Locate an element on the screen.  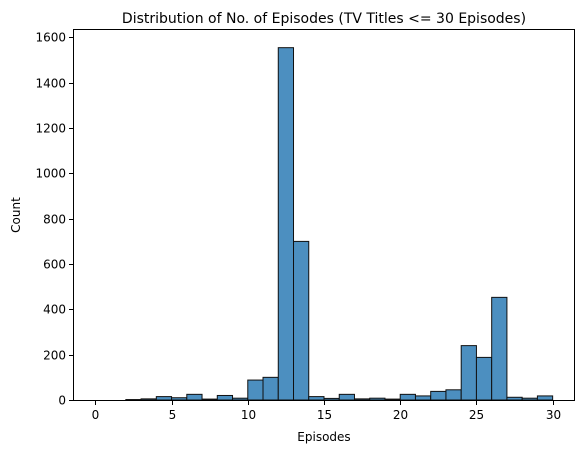
y-tick-label-7: 1400 is located at coordinates (50, 84).